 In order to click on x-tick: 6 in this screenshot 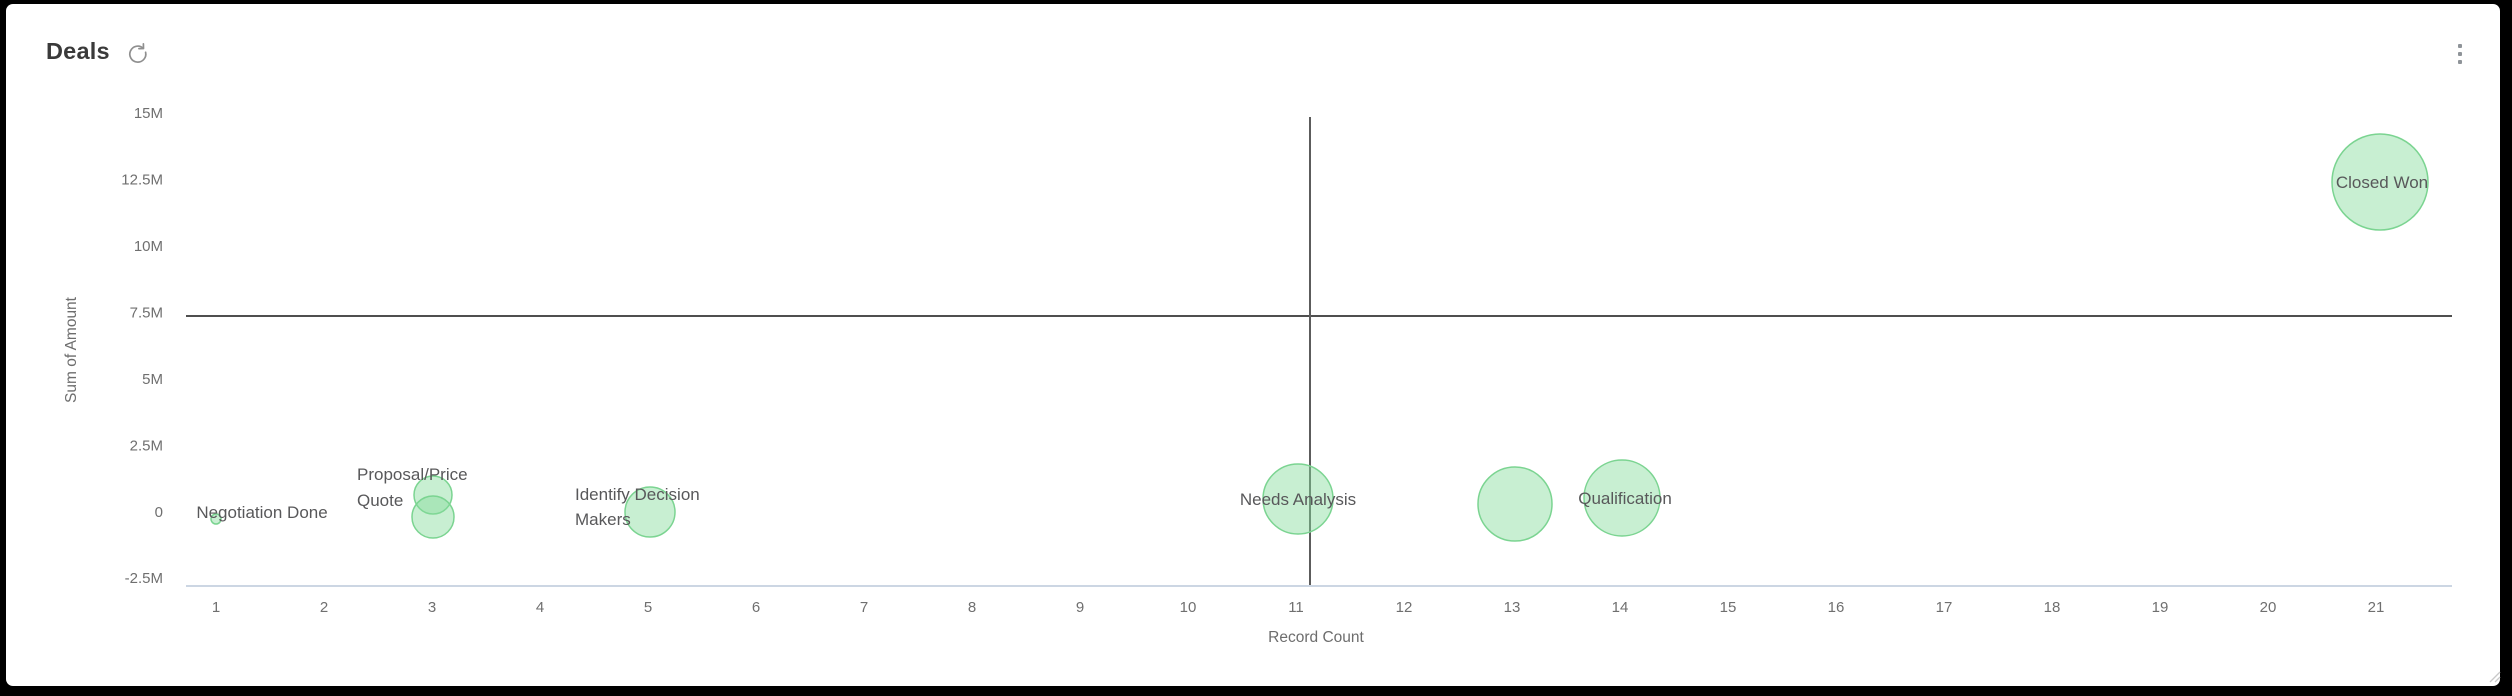, I will do `click(756, 607)`.